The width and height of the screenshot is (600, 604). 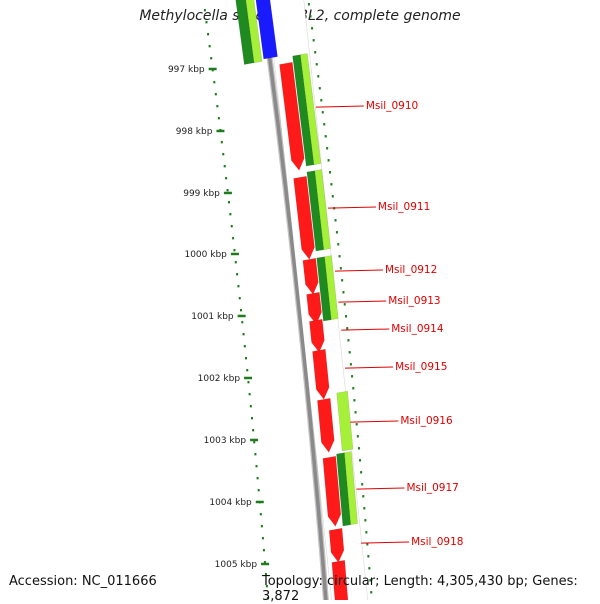 What do you see at coordinates (219, 379) in the screenshot?
I see `scale-label: 1002 kbp` at bounding box center [219, 379].